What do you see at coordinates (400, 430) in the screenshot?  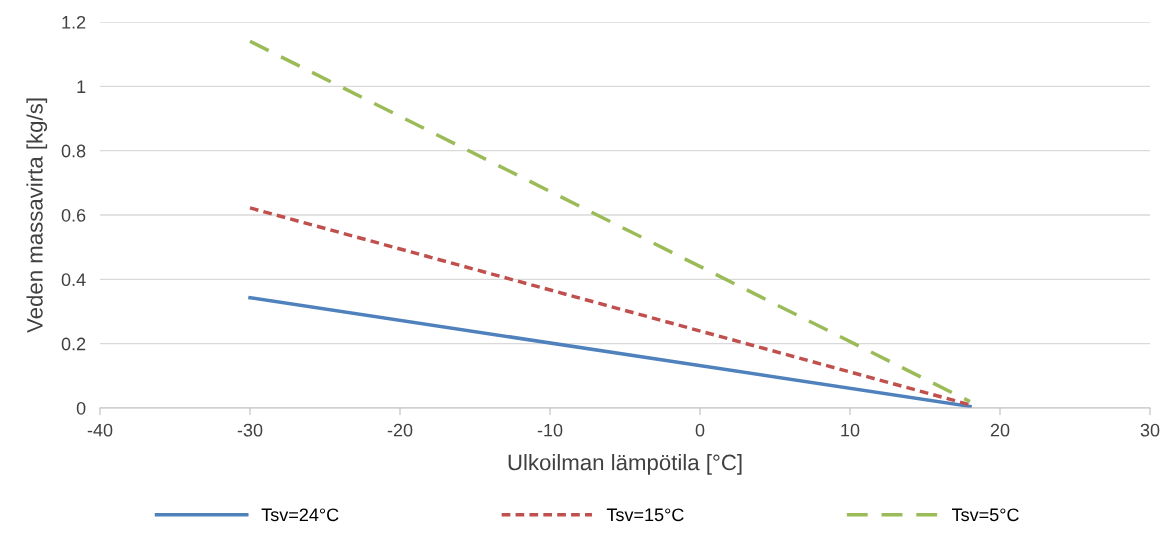 I see `x-tick-label: -20` at bounding box center [400, 430].